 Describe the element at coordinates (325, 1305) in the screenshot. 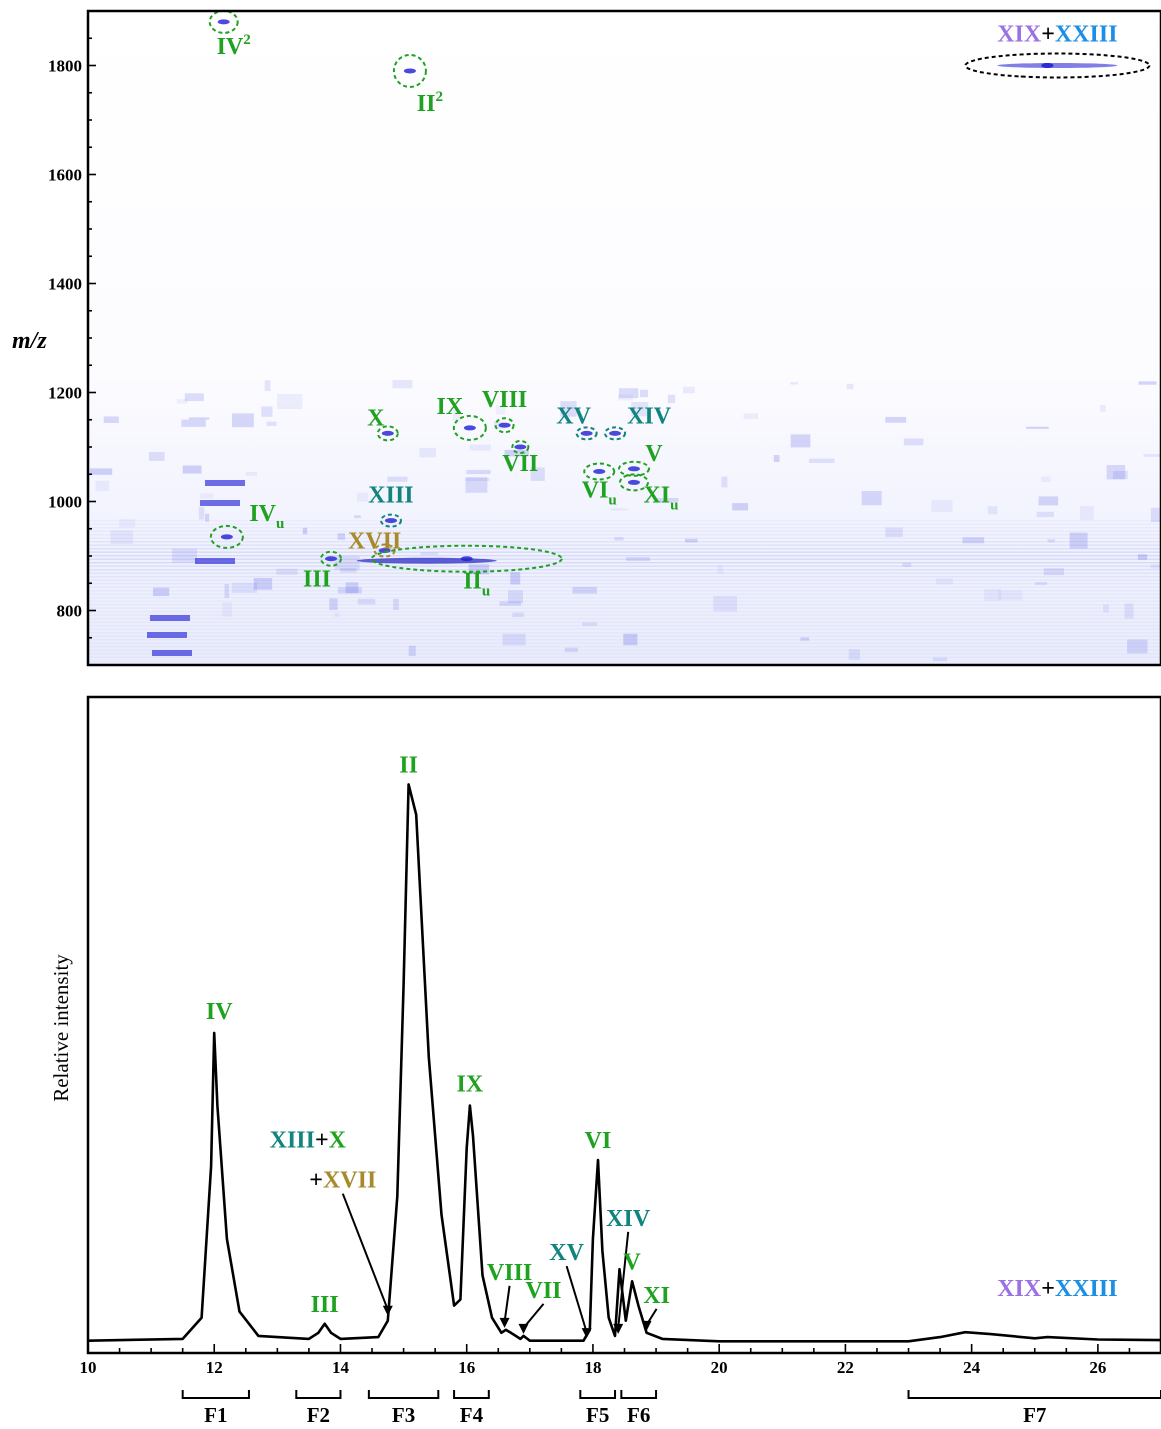

I see `chrom-peak-label: III` at that location.